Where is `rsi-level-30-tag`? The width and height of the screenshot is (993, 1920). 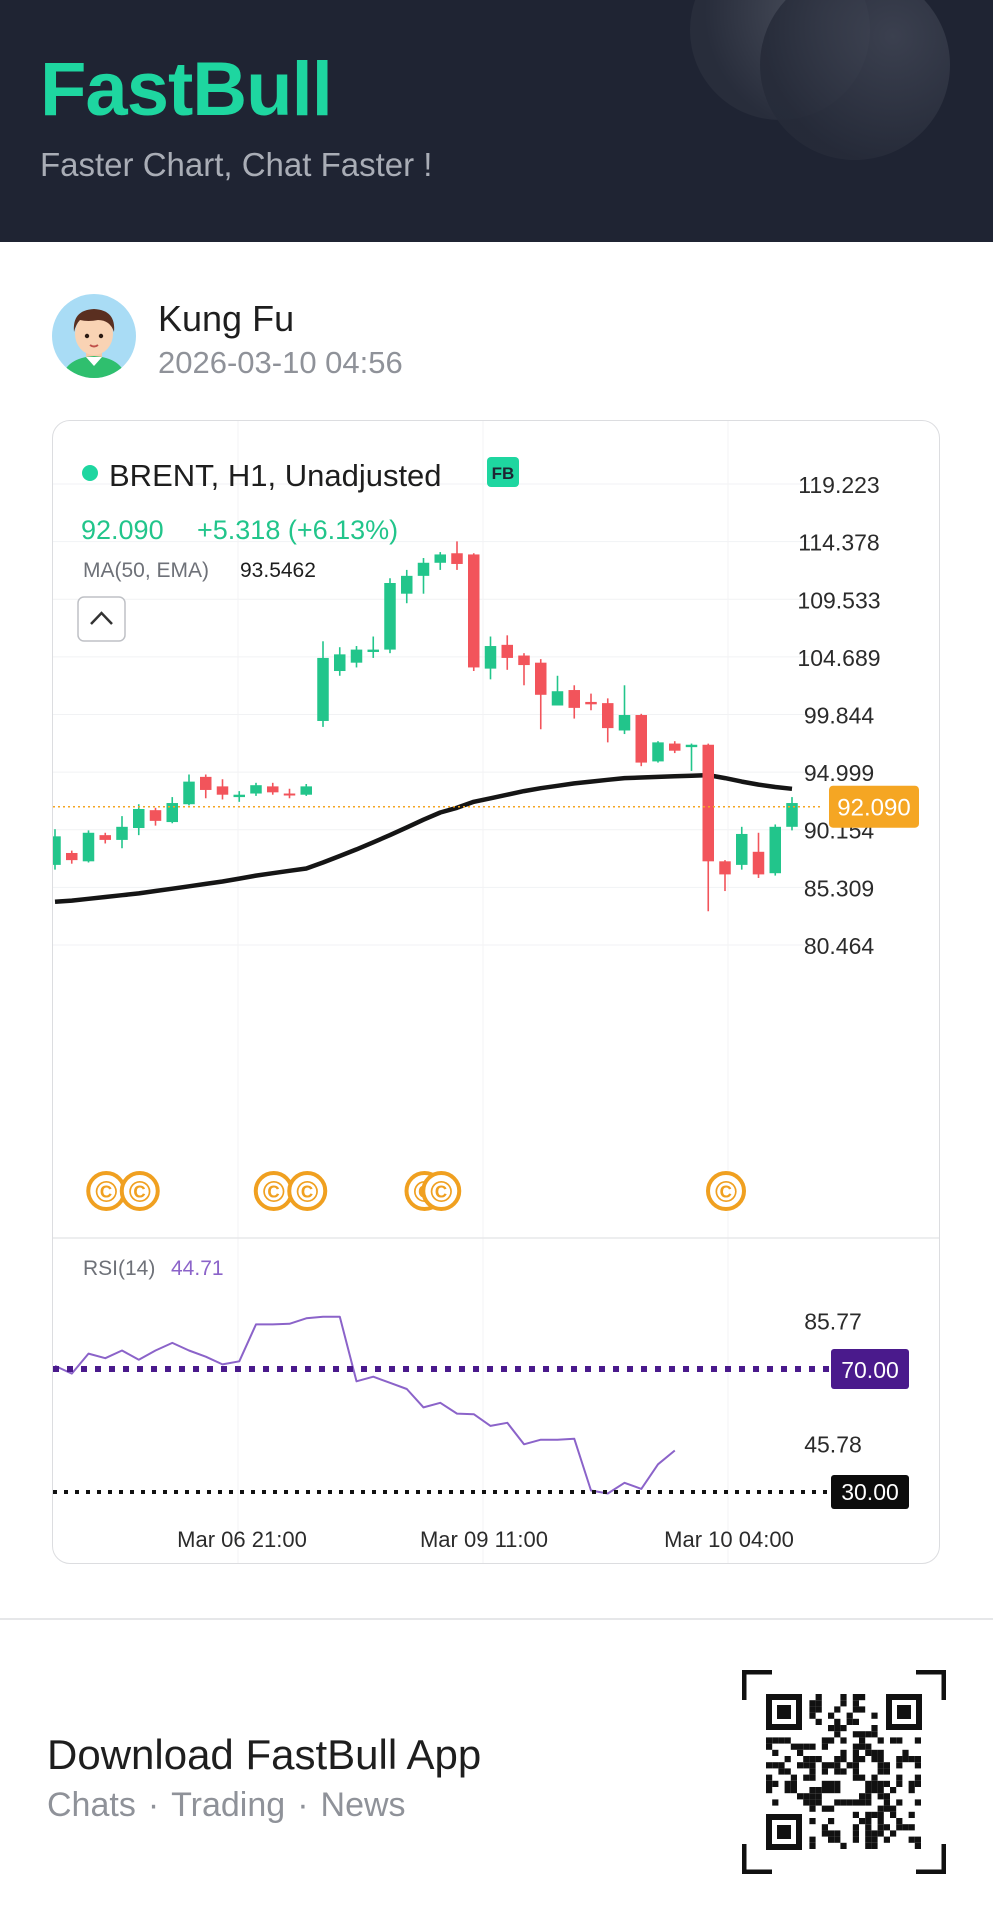 rsi-level-30-tag is located at coordinates (870, 1492).